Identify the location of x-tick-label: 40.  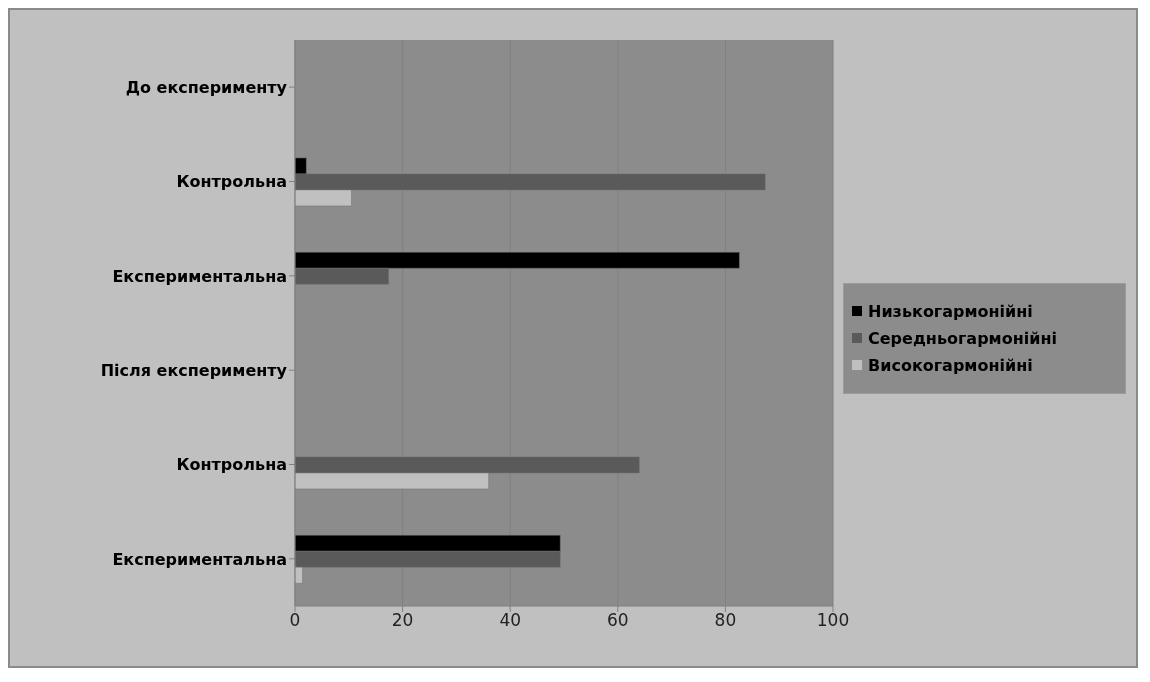
(510, 620).